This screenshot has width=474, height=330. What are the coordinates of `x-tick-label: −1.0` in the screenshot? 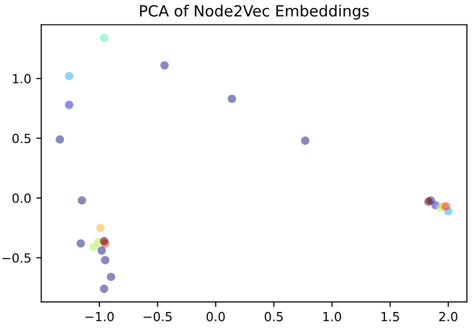 It's located at (100, 317).